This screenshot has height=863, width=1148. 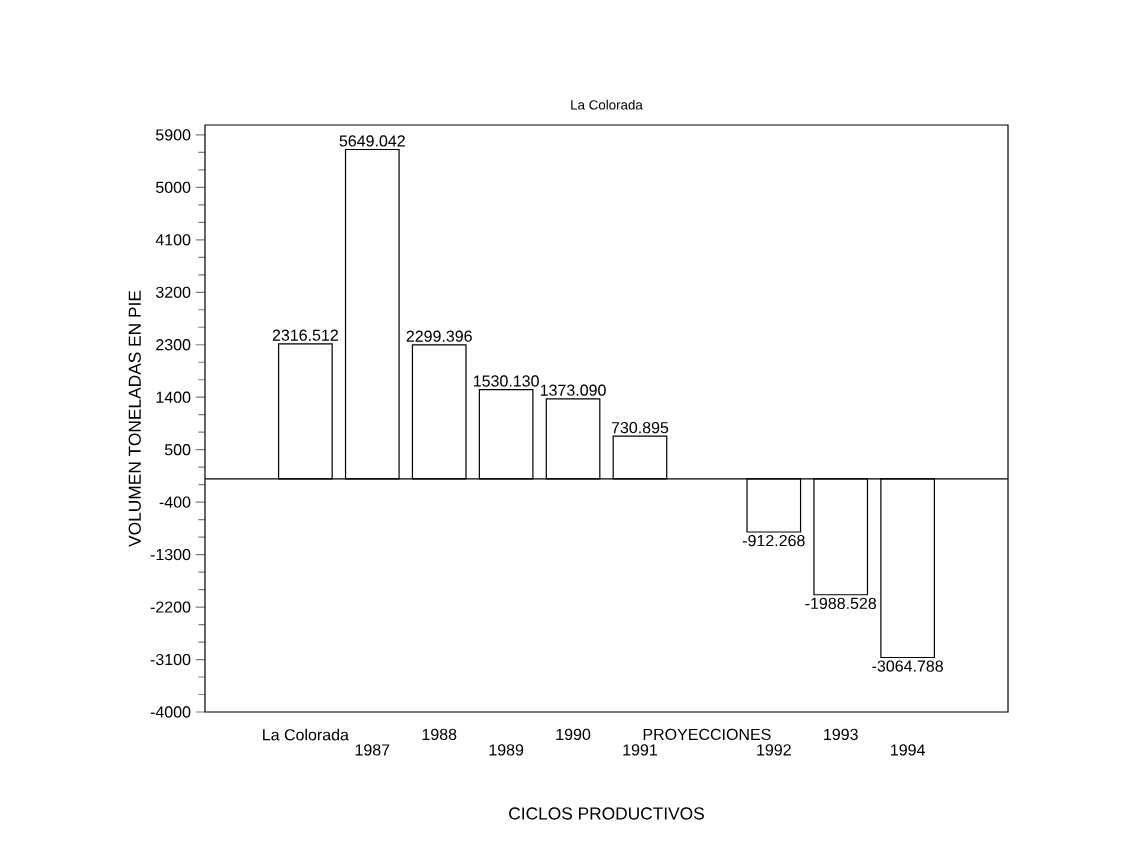 What do you see at coordinates (170, 712) in the screenshot?
I see `y-tick-label: -4000` at bounding box center [170, 712].